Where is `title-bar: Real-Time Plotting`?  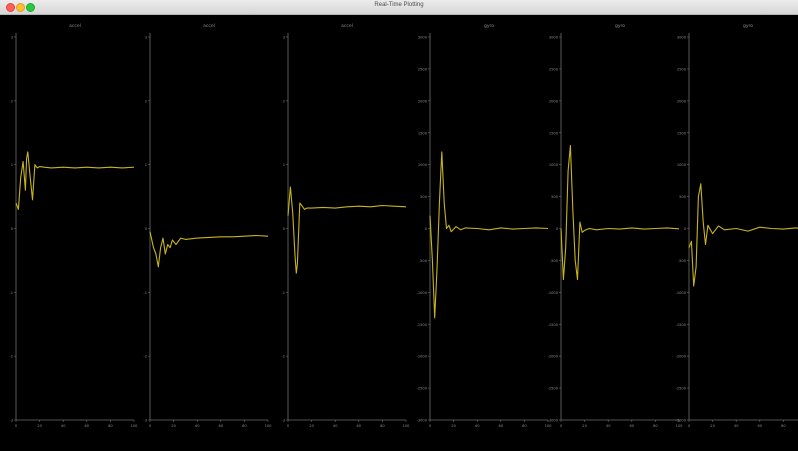 title-bar: Real-Time Plotting is located at coordinates (399, 7).